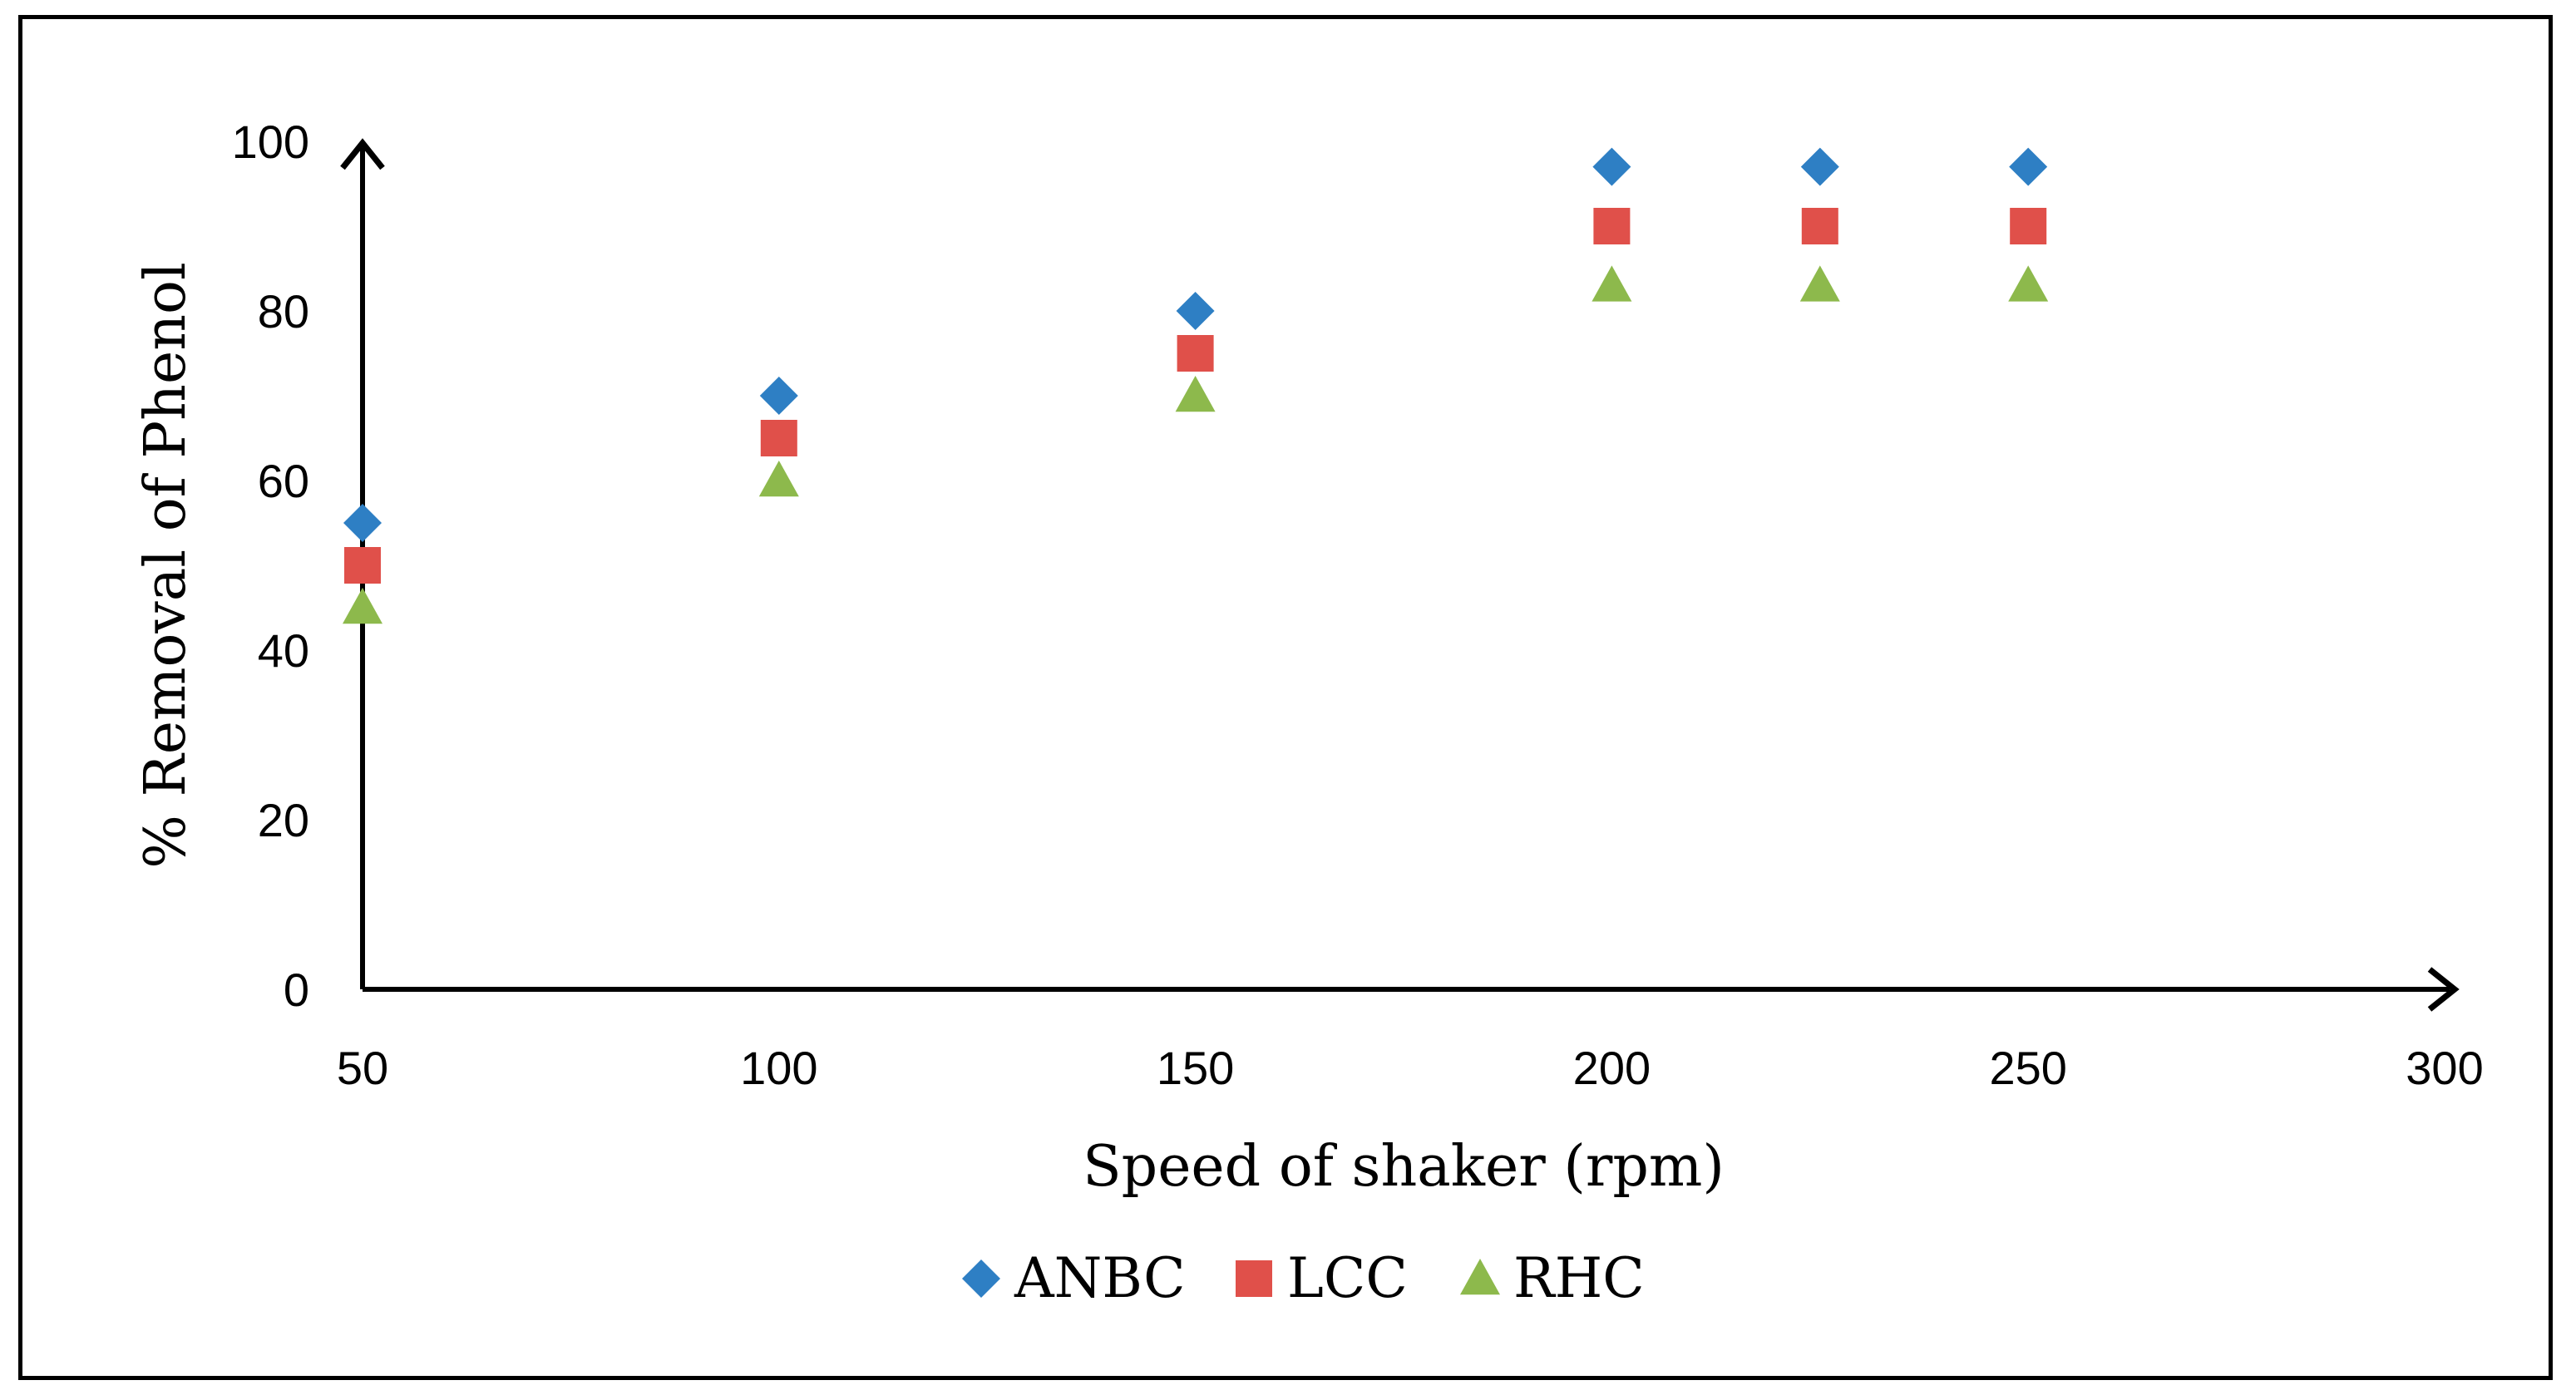  I want to click on x-axis-title: Speed of shaker (rpm), so click(1404, 1167).